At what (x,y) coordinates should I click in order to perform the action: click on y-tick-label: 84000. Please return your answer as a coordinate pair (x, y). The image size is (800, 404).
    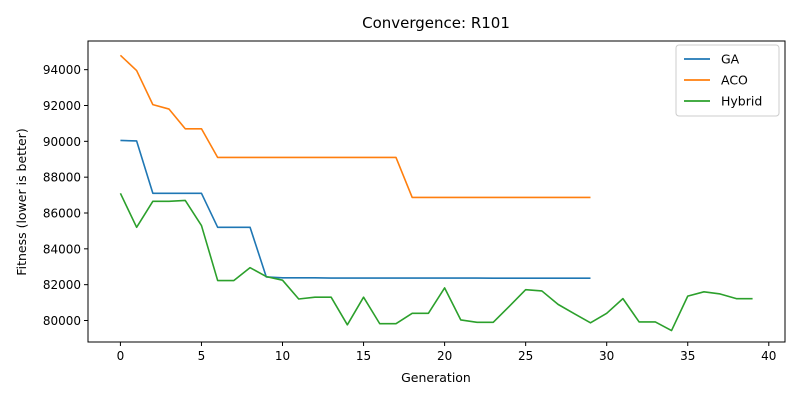
    Looking at the image, I should click on (62, 249).